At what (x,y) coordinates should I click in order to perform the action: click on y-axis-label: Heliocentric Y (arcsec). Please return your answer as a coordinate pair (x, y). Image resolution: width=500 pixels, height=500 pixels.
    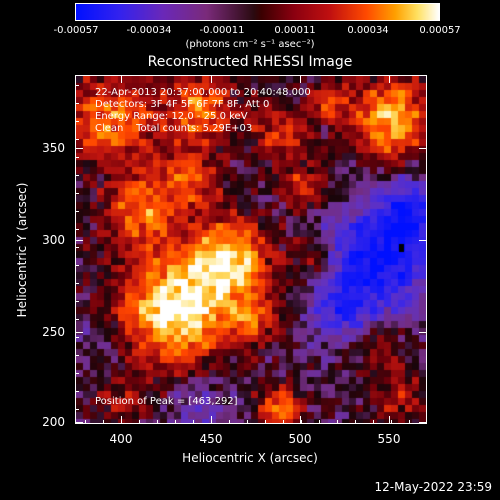
    Looking at the image, I should click on (22, 250).